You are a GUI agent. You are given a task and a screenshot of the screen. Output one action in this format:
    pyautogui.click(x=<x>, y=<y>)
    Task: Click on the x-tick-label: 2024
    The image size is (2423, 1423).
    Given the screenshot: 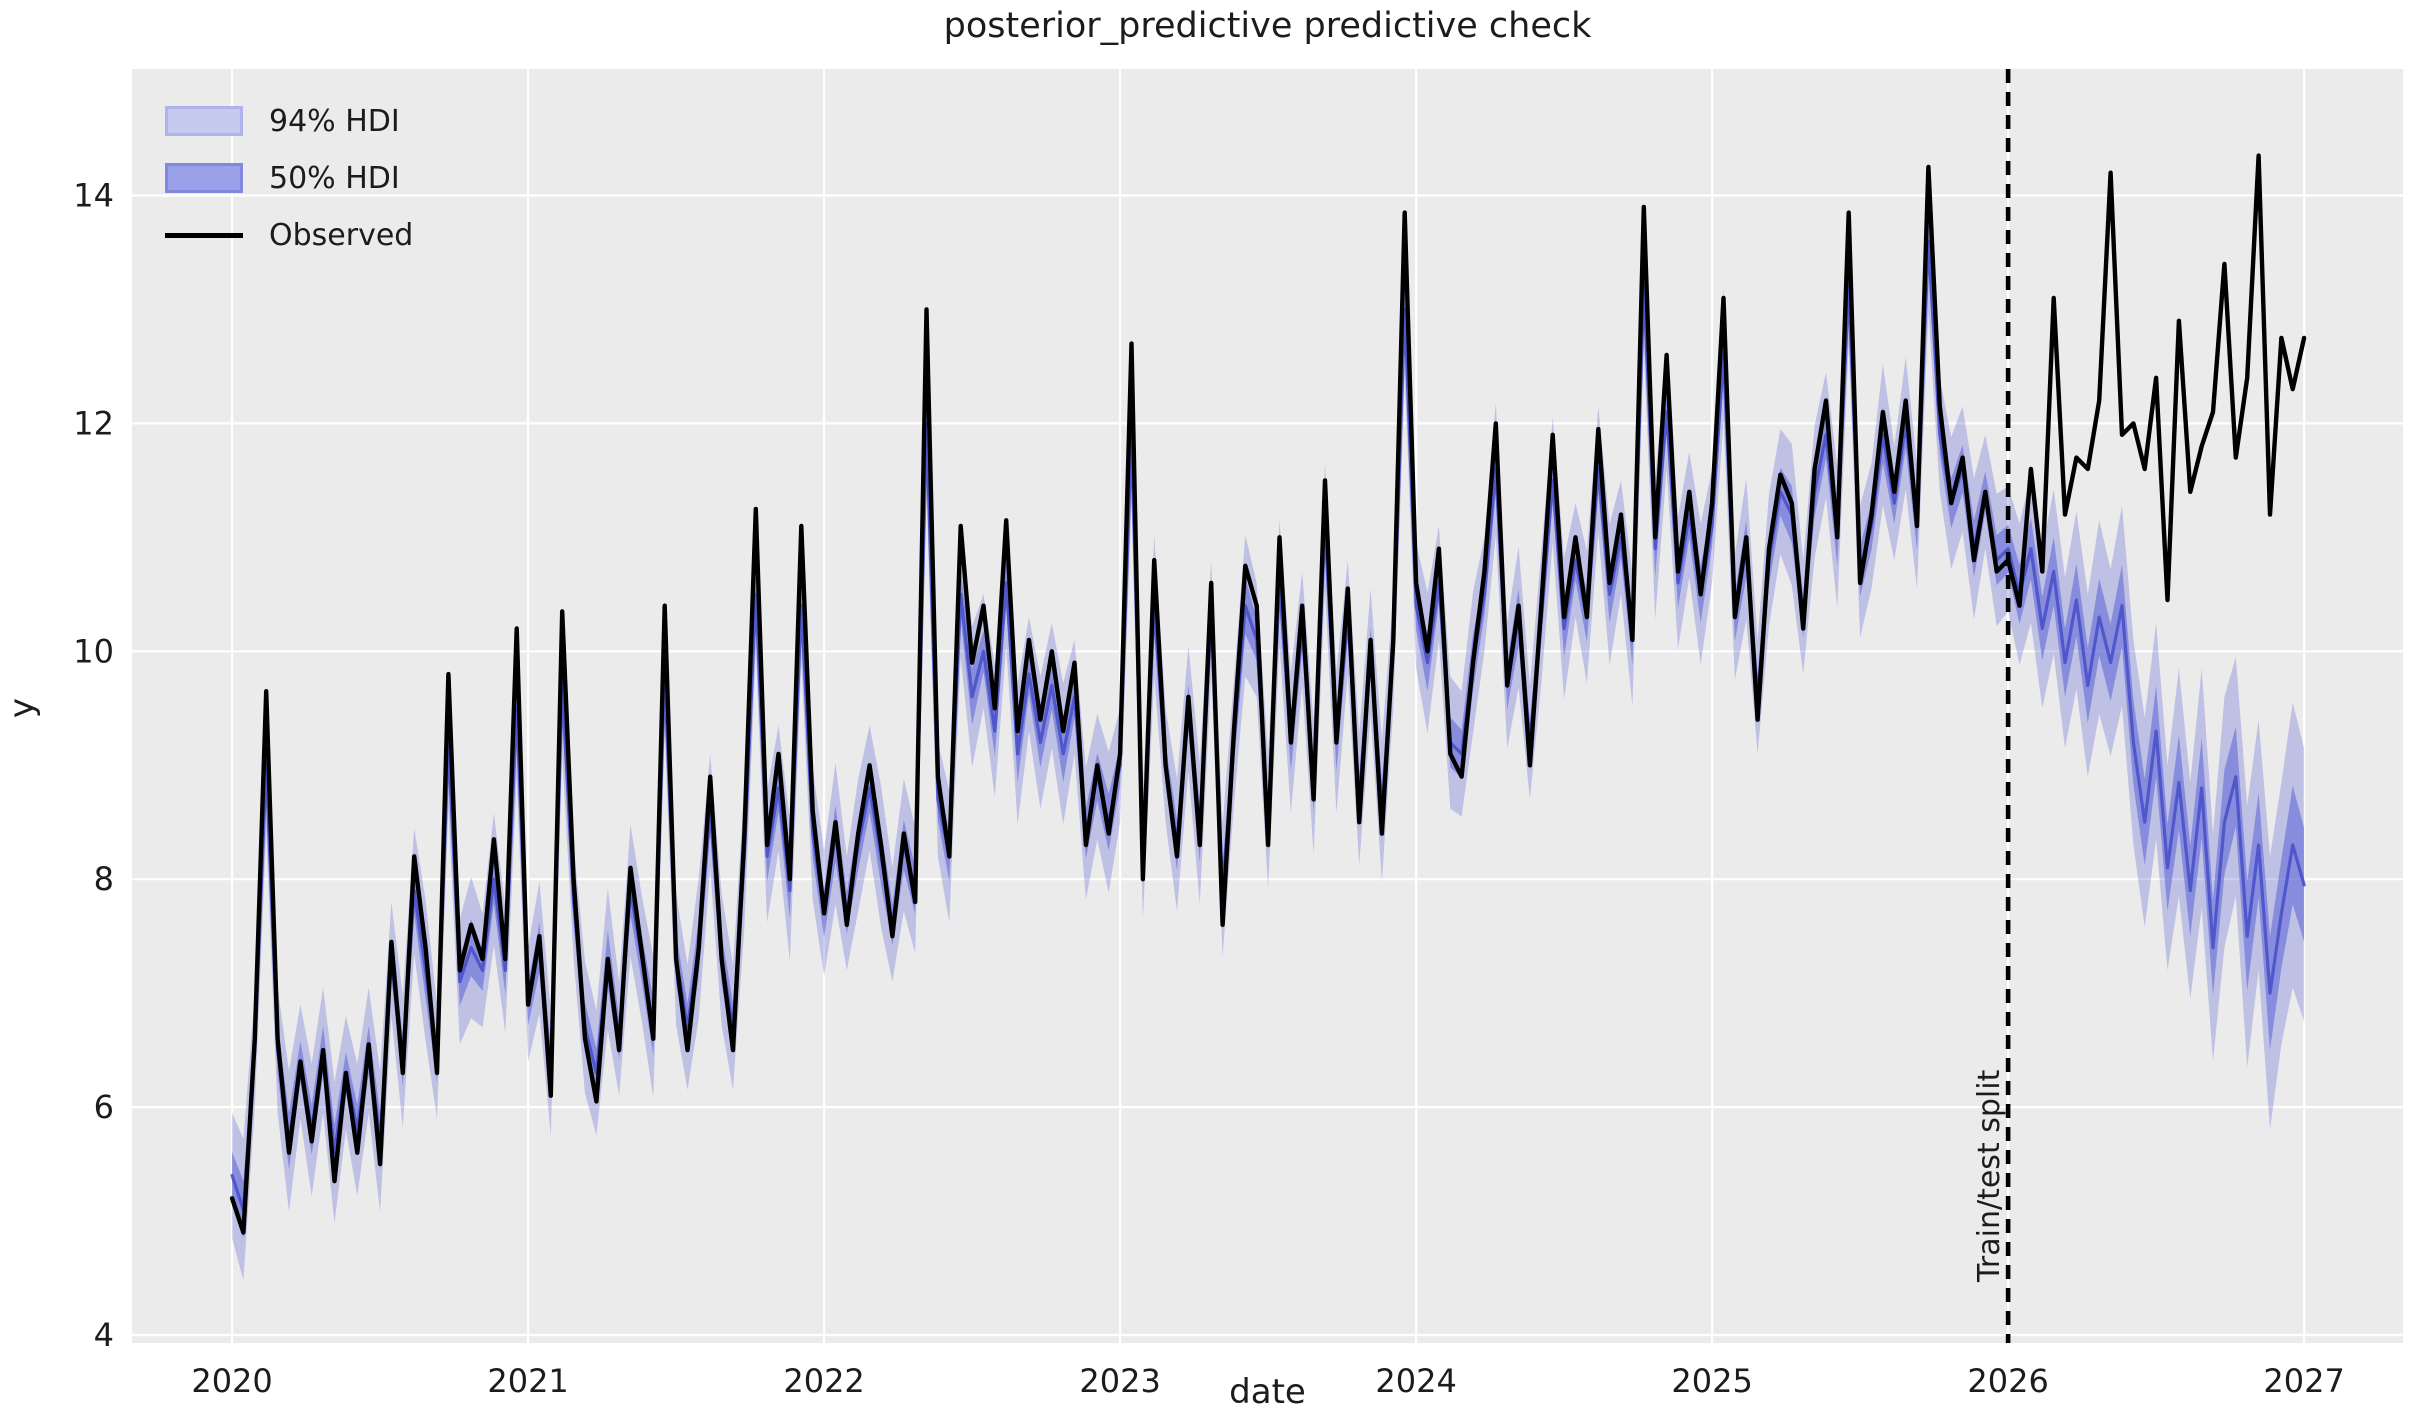 What is the action you would take?
    pyautogui.click(x=1415, y=1381)
    